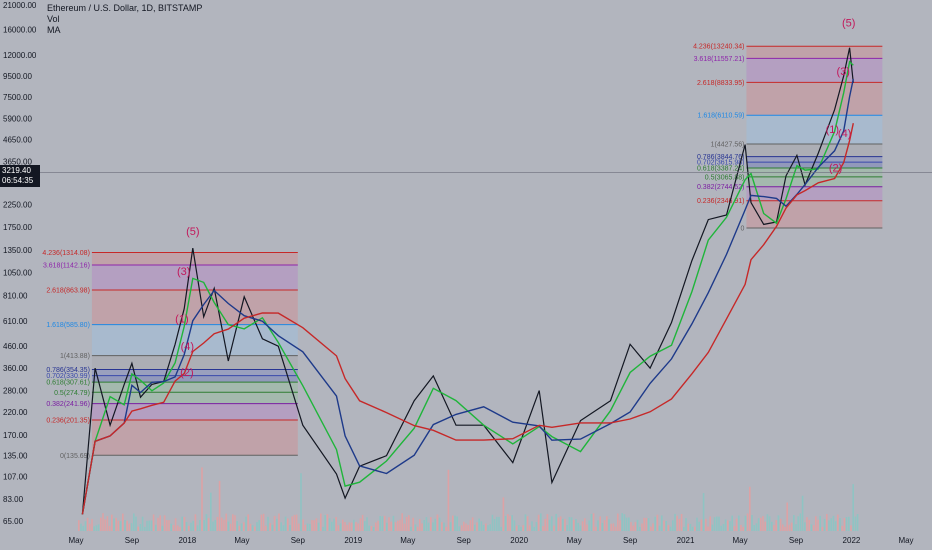 The width and height of the screenshot is (932, 550). Describe the element at coordinates (720, 168) in the screenshot. I see `fib-level-label: 0.618(3387.24)` at that location.